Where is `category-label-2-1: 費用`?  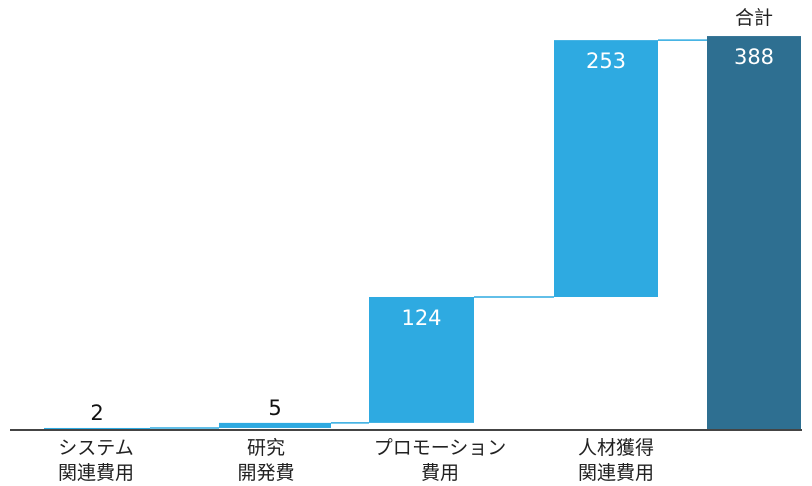
category-label-2-1: 費用 is located at coordinates (440, 473).